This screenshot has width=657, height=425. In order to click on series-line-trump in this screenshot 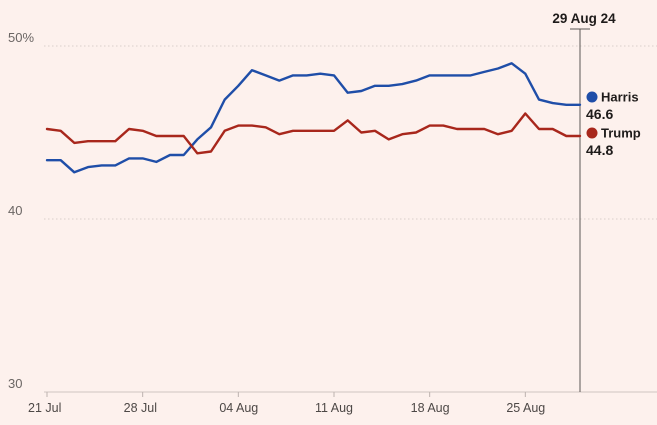, I will do `click(313, 133)`.